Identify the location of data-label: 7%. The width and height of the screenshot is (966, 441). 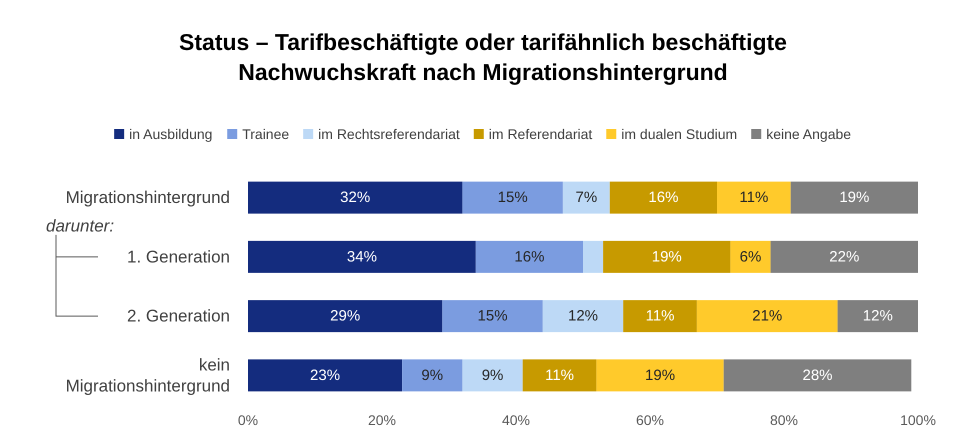
(587, 197).